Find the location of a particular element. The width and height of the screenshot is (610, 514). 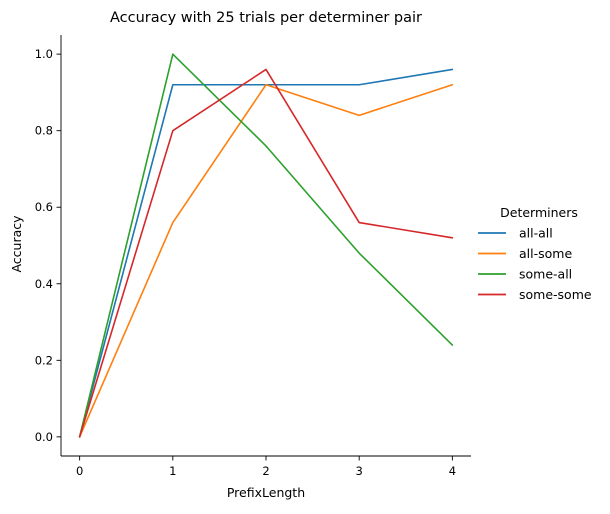

x-tick-label: 2 is located at coordinates (265, 471).